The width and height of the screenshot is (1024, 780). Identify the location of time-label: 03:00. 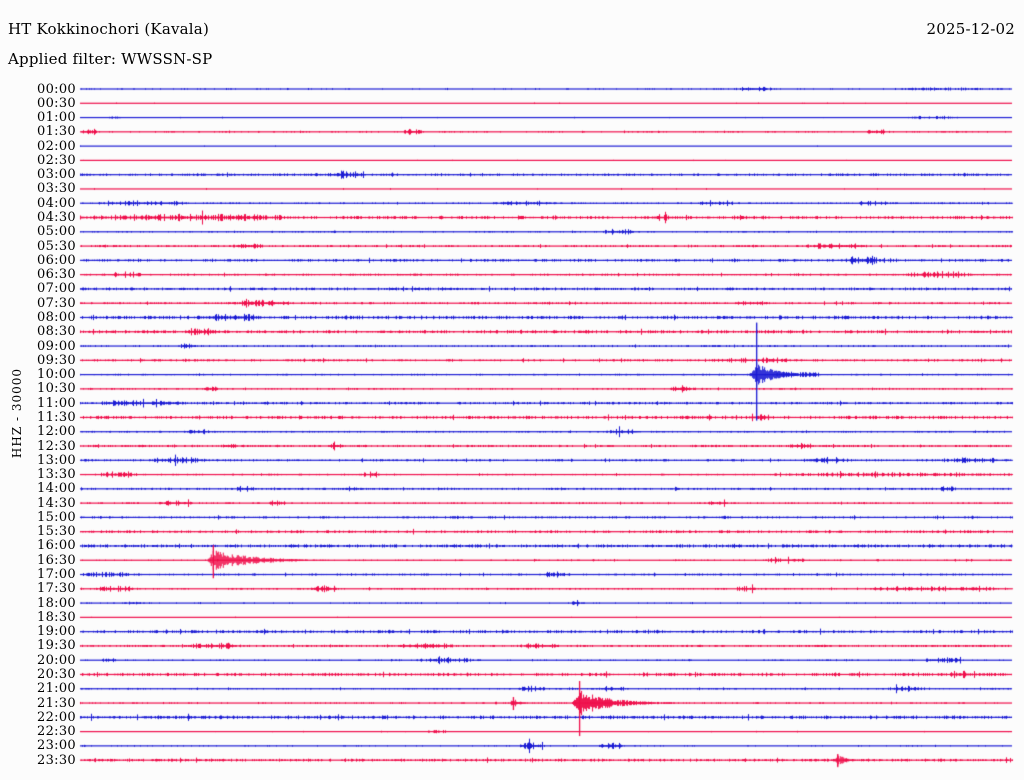
(56, 175).